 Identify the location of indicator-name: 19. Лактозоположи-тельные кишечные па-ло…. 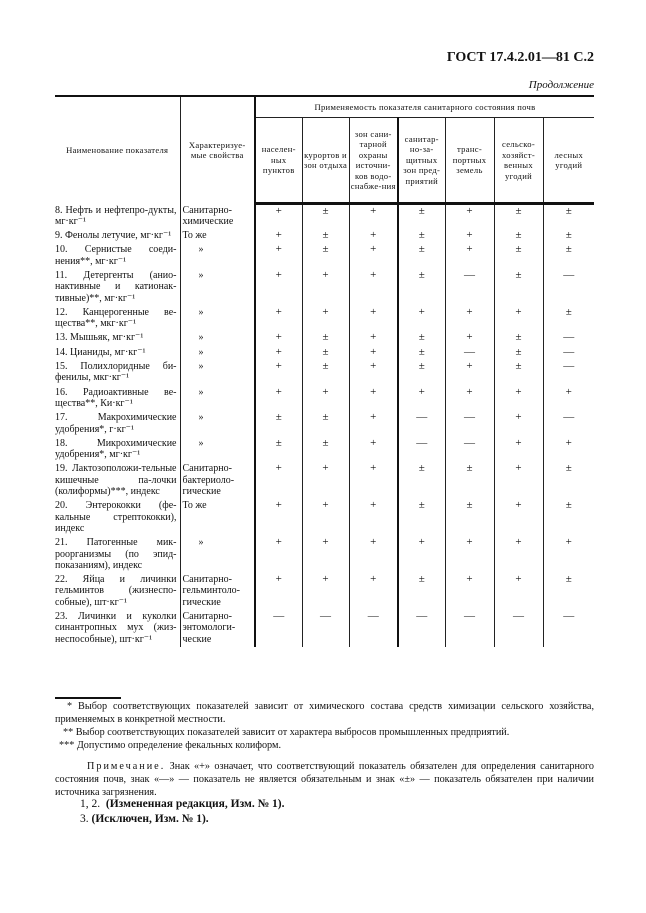
(116, 480).